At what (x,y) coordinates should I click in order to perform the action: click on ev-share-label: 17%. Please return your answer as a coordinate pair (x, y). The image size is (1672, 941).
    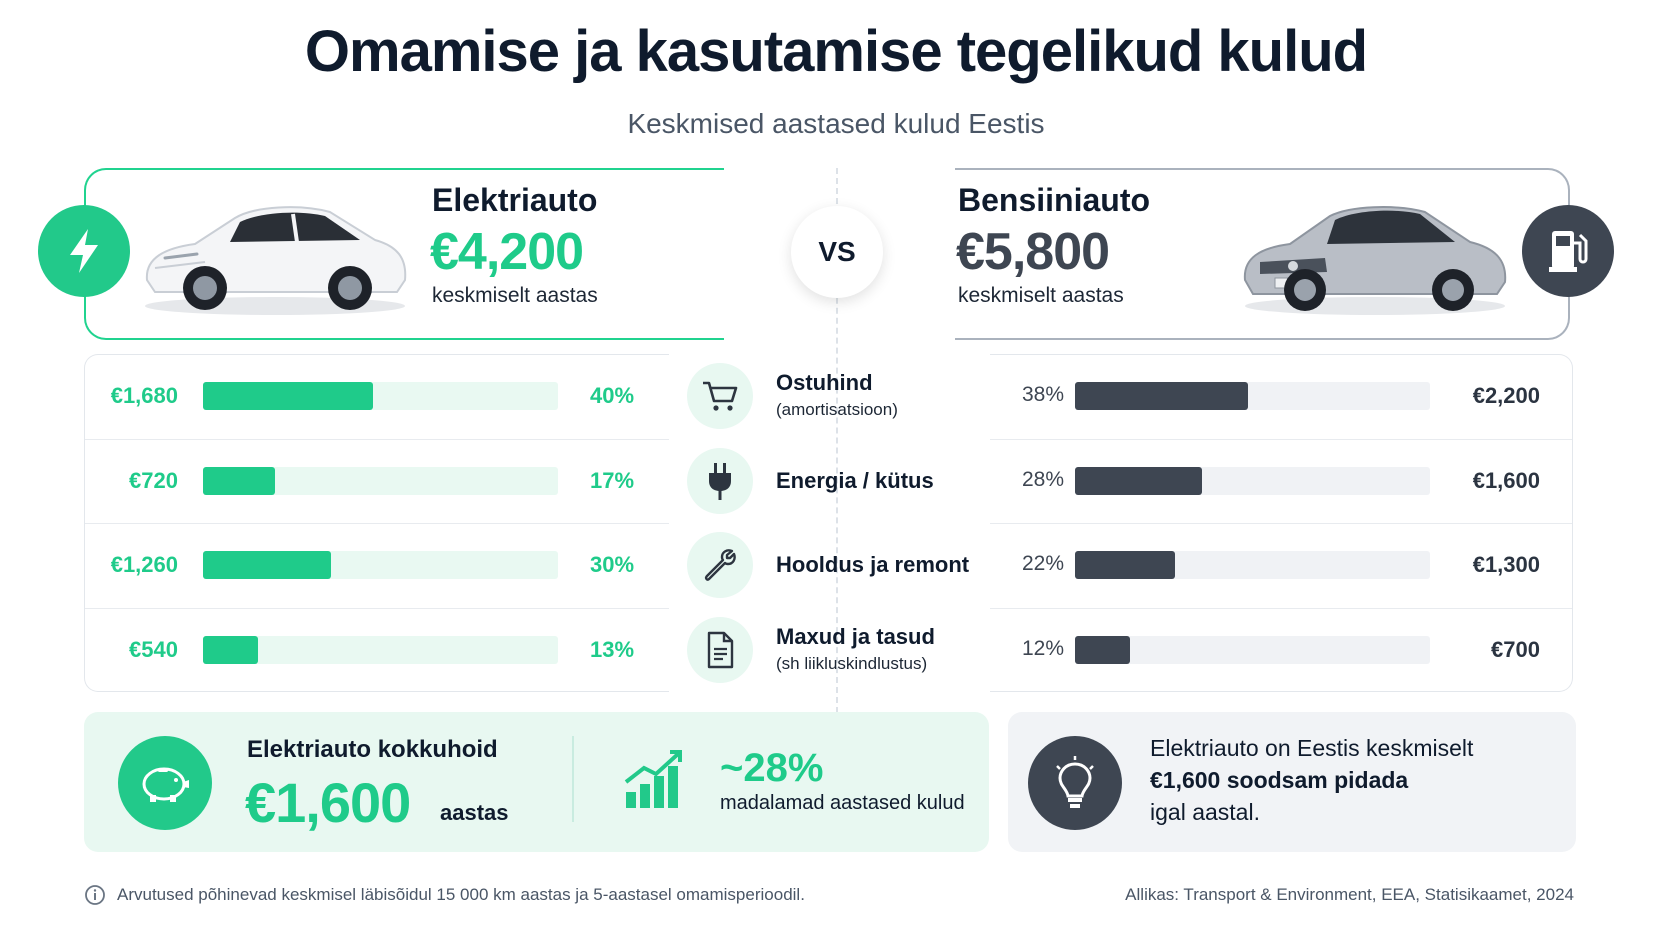
    Looking at the image, I should click on (612, 480).